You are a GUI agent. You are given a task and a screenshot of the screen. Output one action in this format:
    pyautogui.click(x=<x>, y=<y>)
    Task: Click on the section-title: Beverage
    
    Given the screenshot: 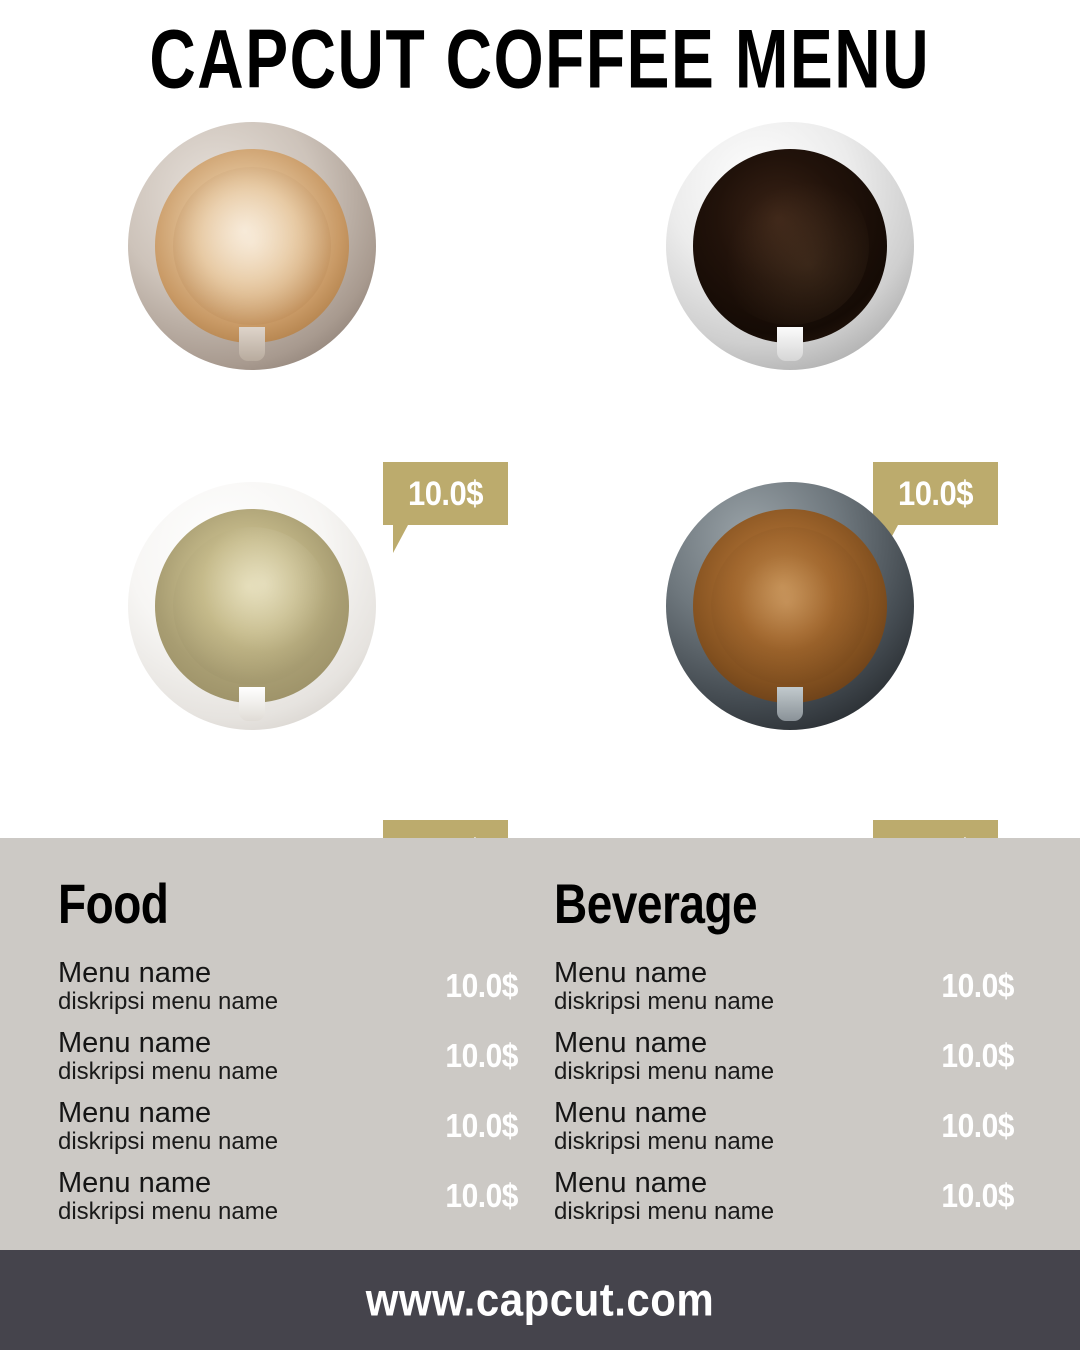 What is the action you would take?
    pyautogui.click(x=656, y=903)
    